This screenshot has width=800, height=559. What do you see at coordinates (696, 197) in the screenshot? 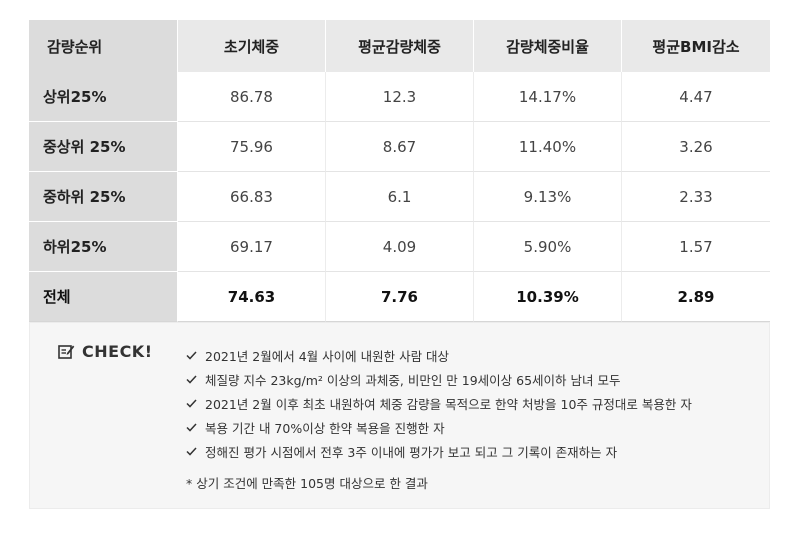
I see `bmi-decrease-cell: 2.33` at bounding box center [696, 197].